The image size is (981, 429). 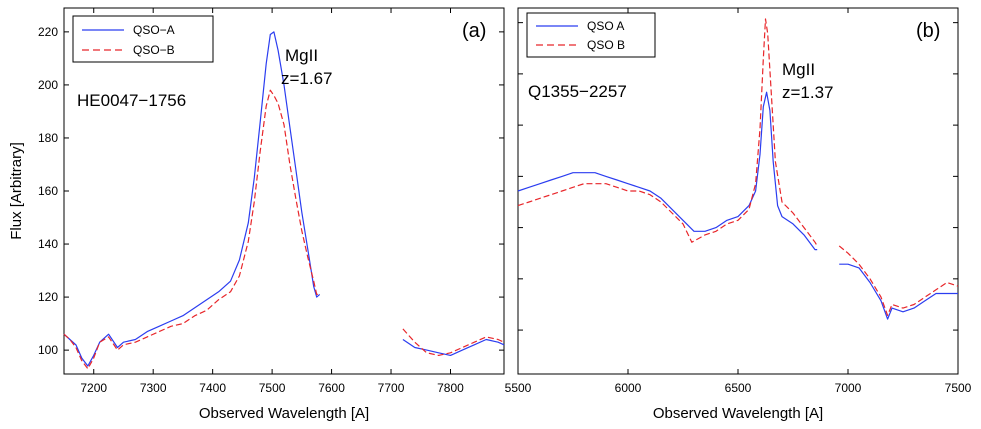 What do you see at coordinates (48, 32) in the screenshot?
I see `y-tick-label: 220` at bounding box center [48, 32].